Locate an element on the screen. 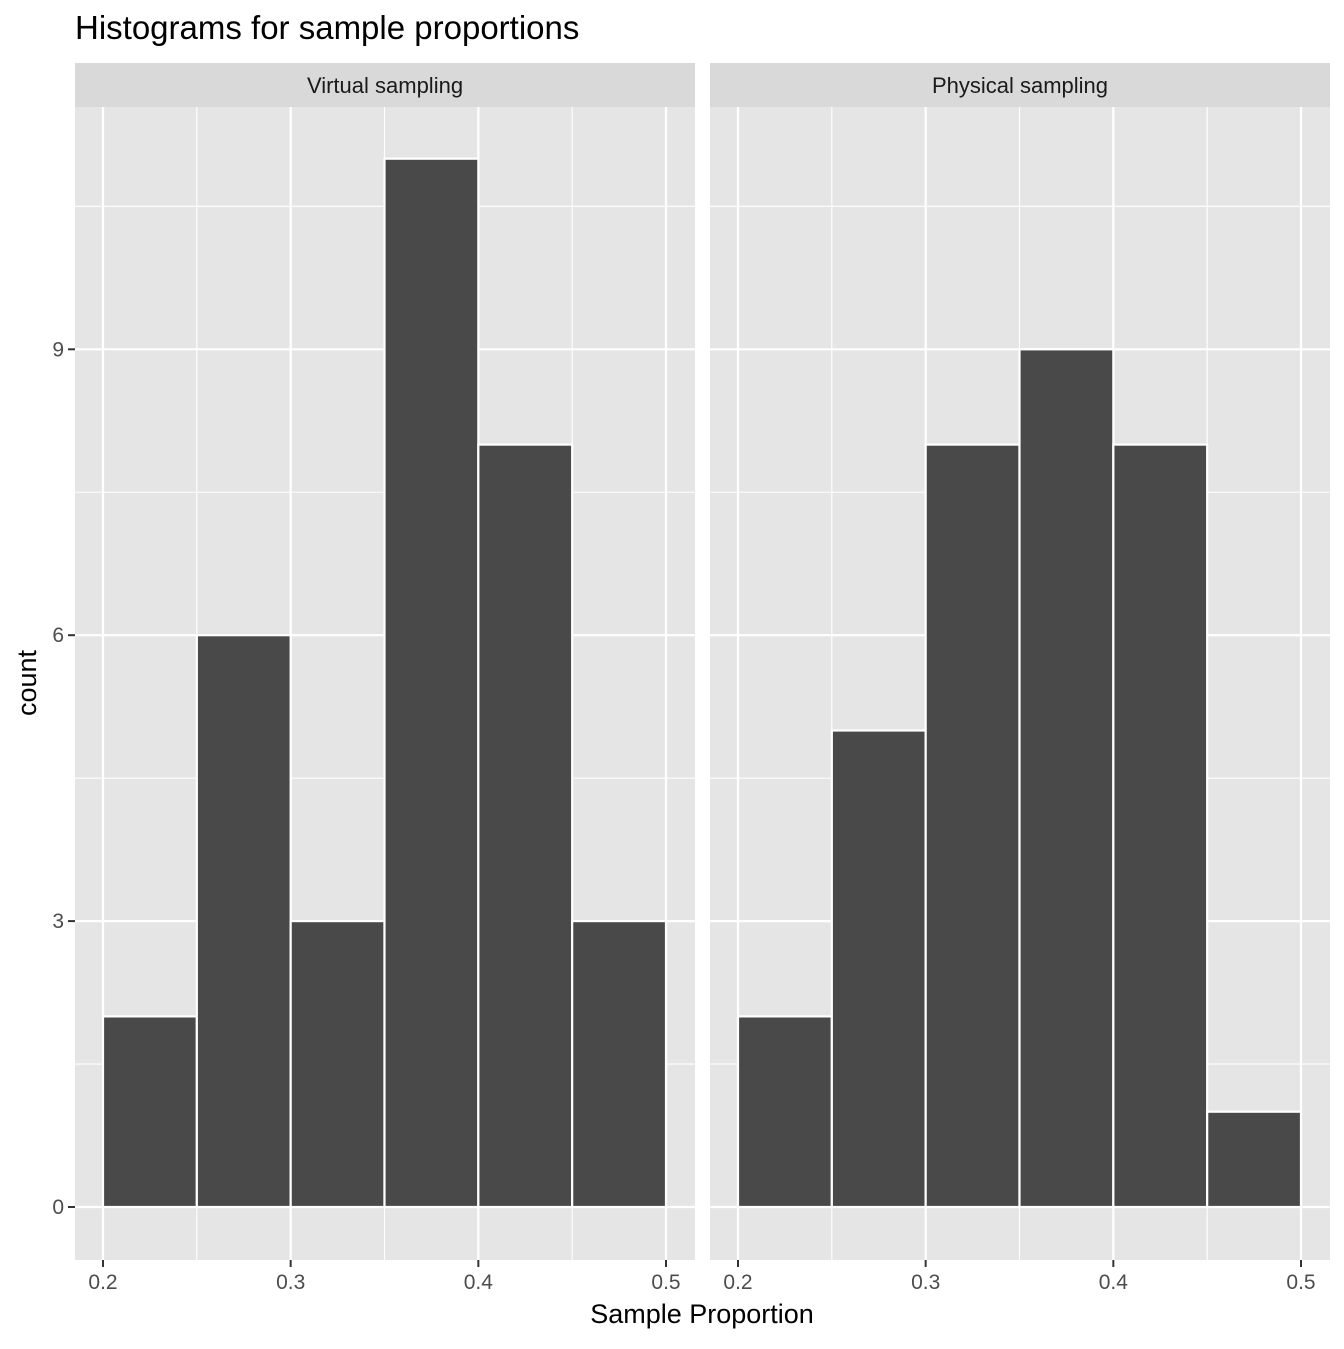 This screenshot has width=1344, height=1349. y-tick-label: 9 is located at coordinates (58, 349).